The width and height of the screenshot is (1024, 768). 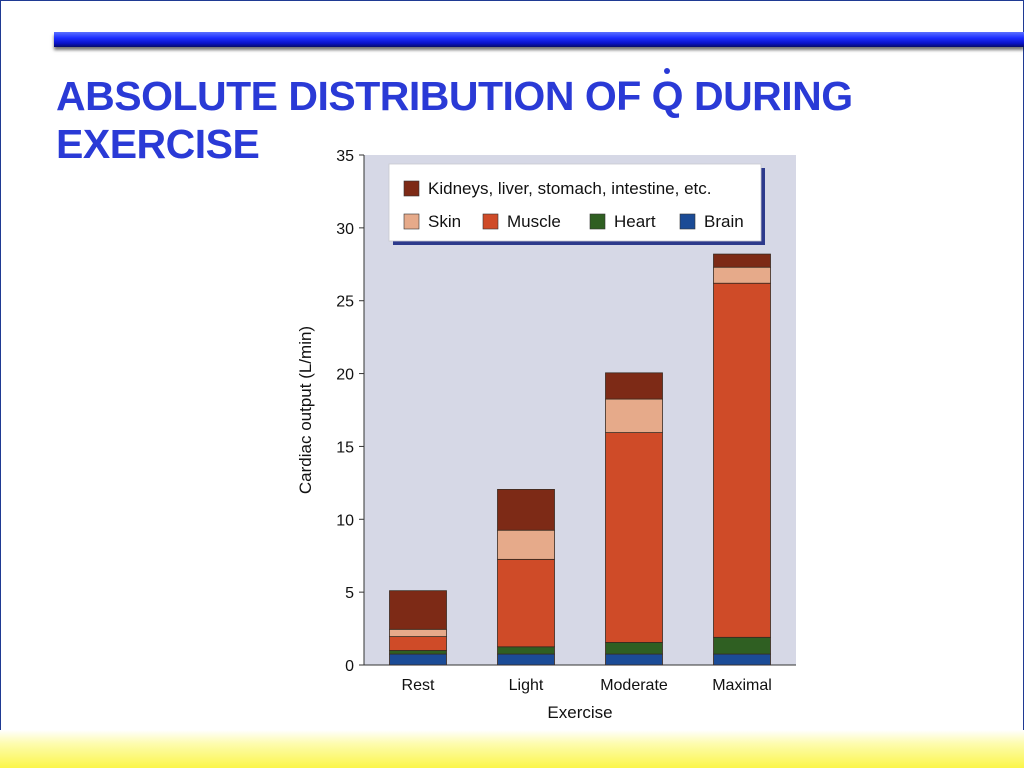 What do you see at coordinates (526, 685) in the screenshot?
I see `x-tick-label: Light` at bounding box center [526, 685].